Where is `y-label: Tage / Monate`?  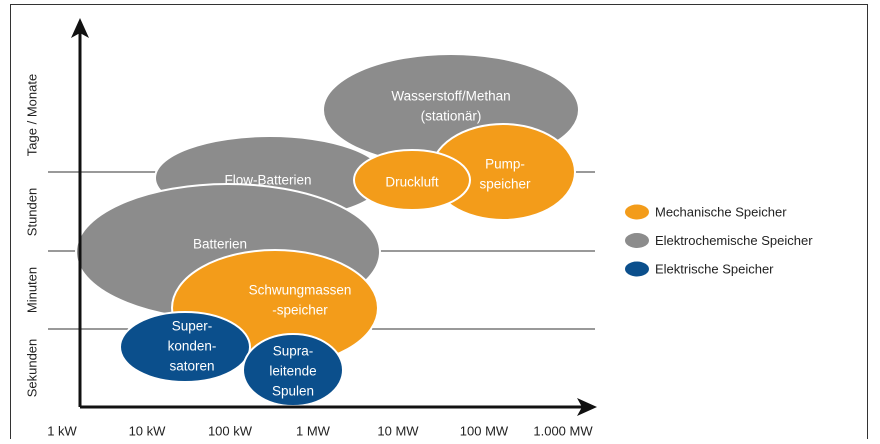 y-label: Tage / Monate is located at coordinates (31, 115).